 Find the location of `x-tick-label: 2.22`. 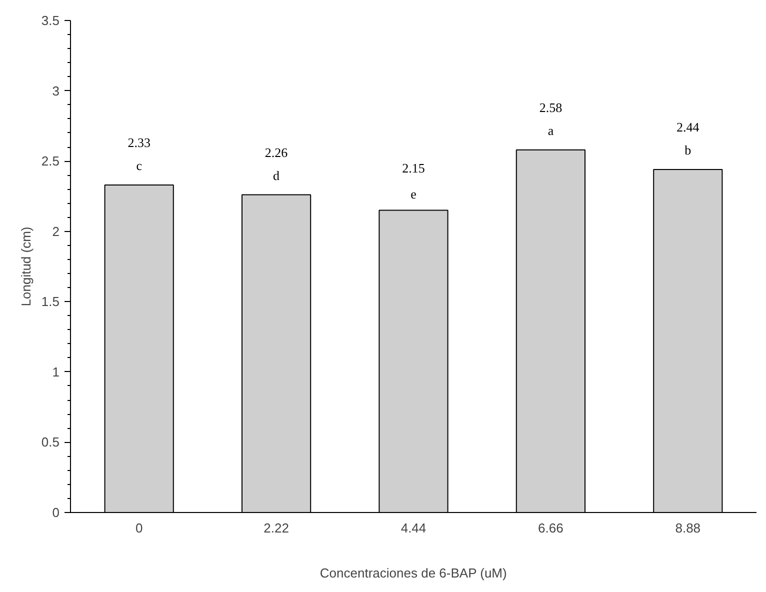

x-tick-label: 2.22 is located at coordinates (276, 528).